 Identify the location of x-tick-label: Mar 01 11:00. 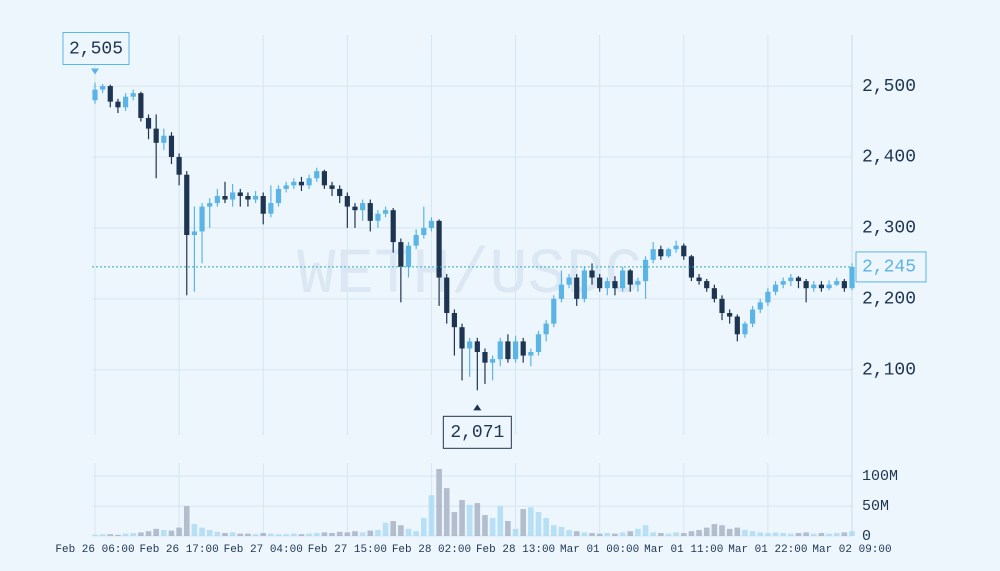
(683, 550).